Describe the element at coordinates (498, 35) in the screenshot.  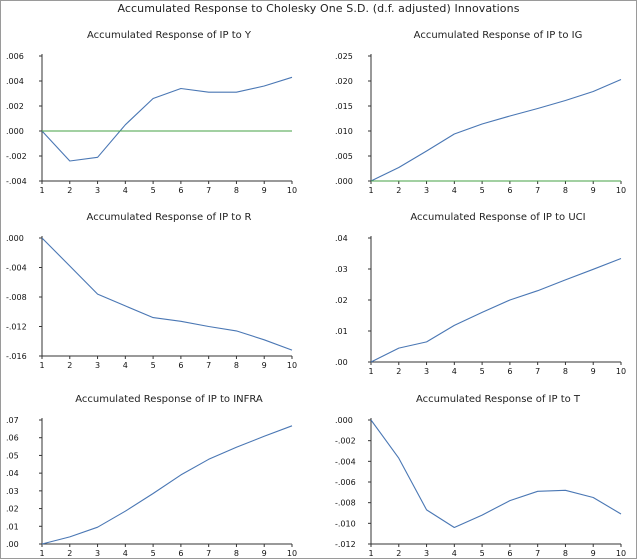
I see `panel-title: Accumulated Response of IP to IG` at that location.